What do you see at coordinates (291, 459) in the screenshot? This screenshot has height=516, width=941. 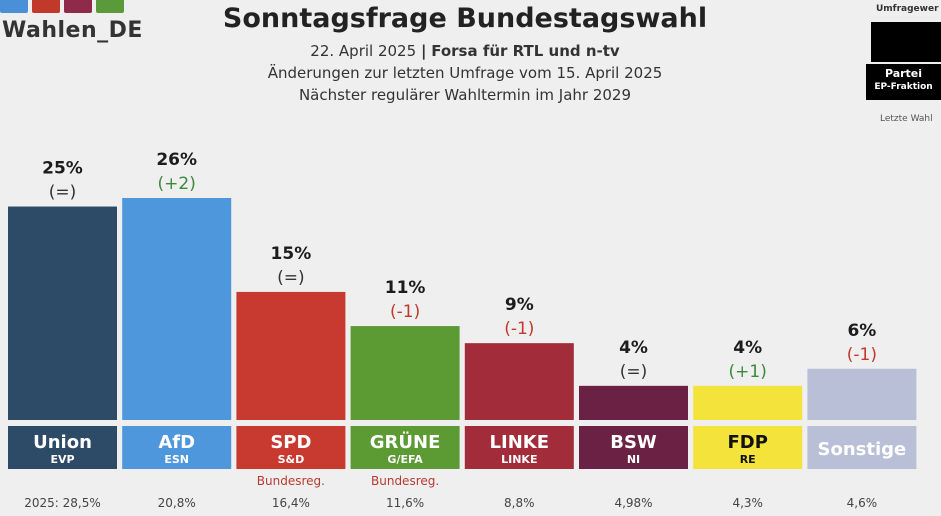 I see `ep-group-spd: S&D` at bounding box center [291, 459].